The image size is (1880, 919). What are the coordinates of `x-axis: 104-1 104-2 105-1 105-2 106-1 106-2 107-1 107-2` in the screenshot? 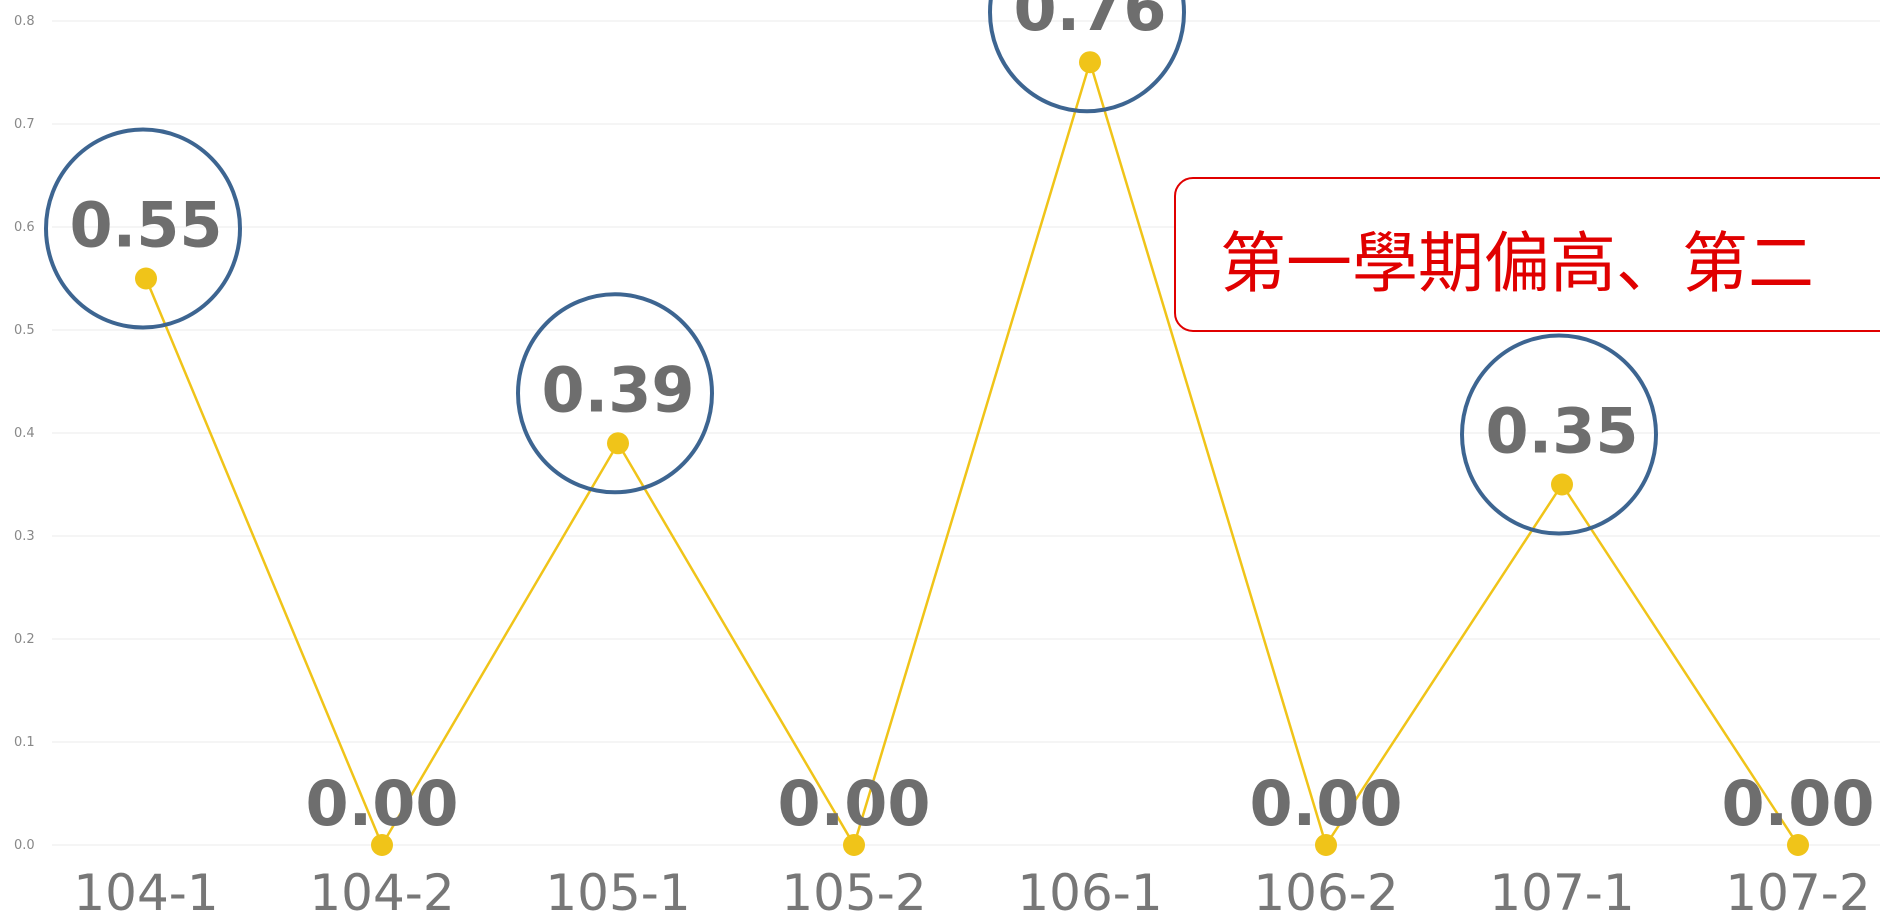 It's located at (971, 891).